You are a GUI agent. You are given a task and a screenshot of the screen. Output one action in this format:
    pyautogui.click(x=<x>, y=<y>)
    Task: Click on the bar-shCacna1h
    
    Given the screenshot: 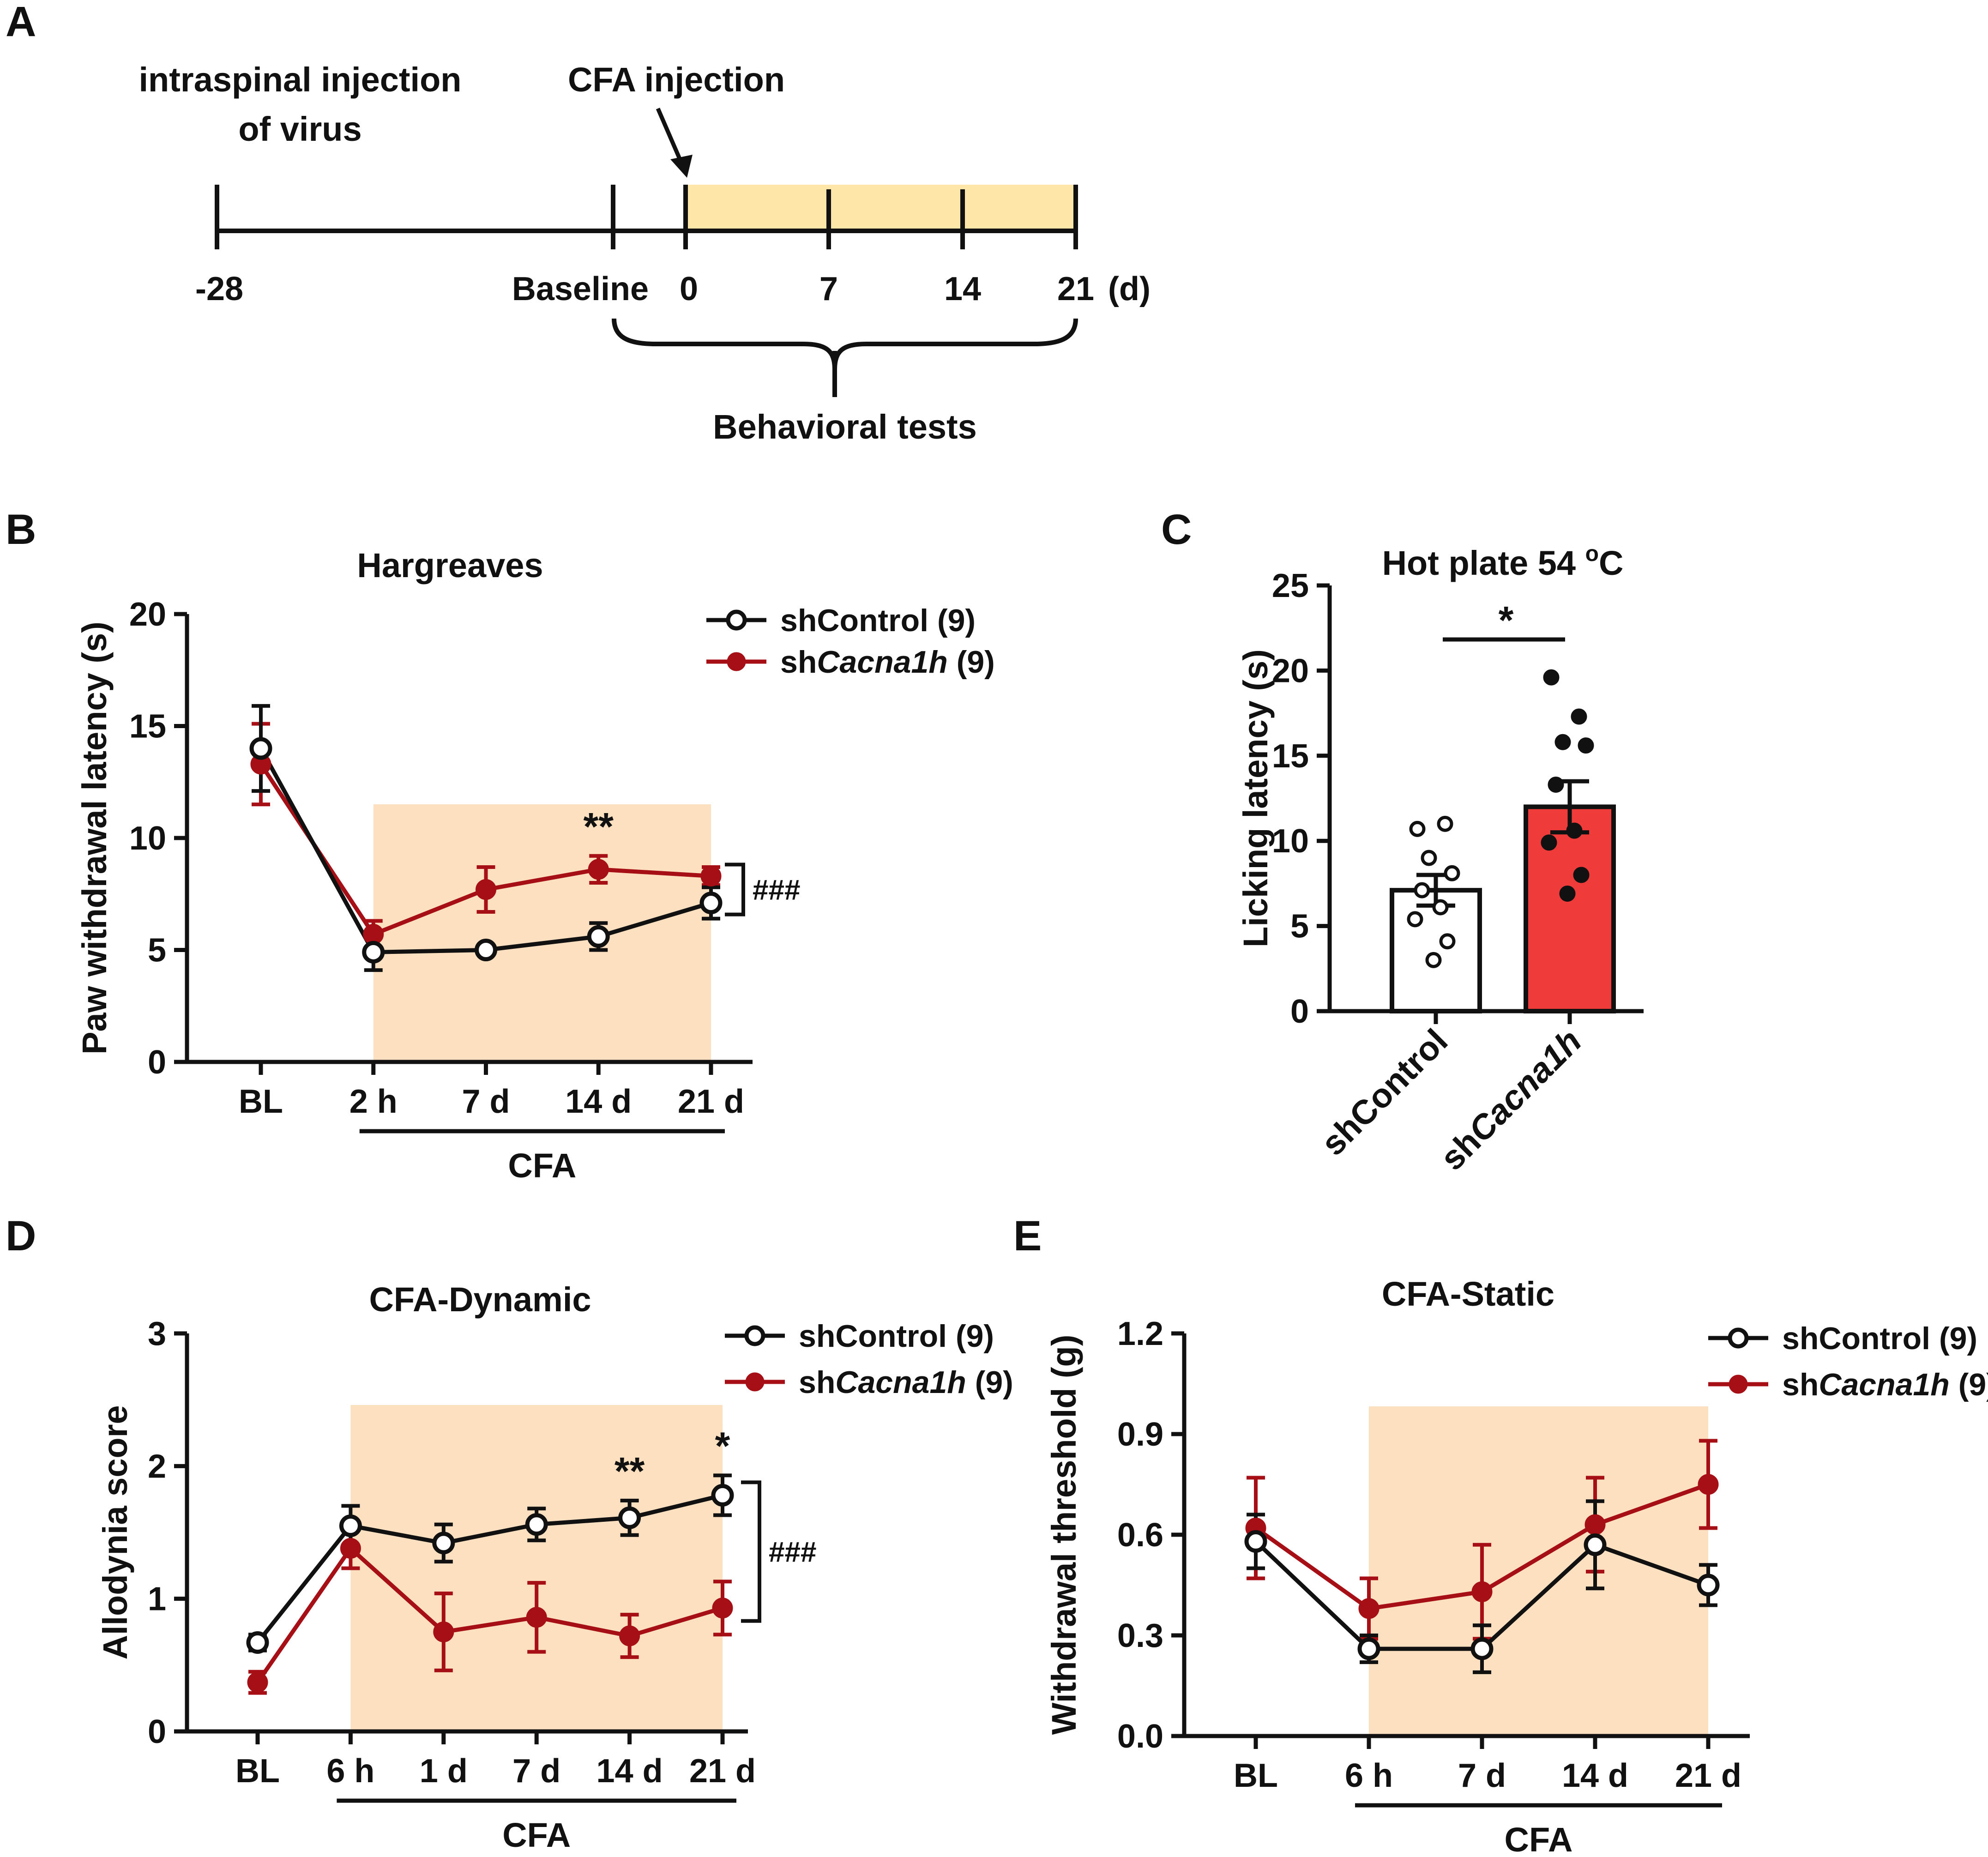 What is the action you would take?
    pyautogui.click(x=1570, y=908)
    